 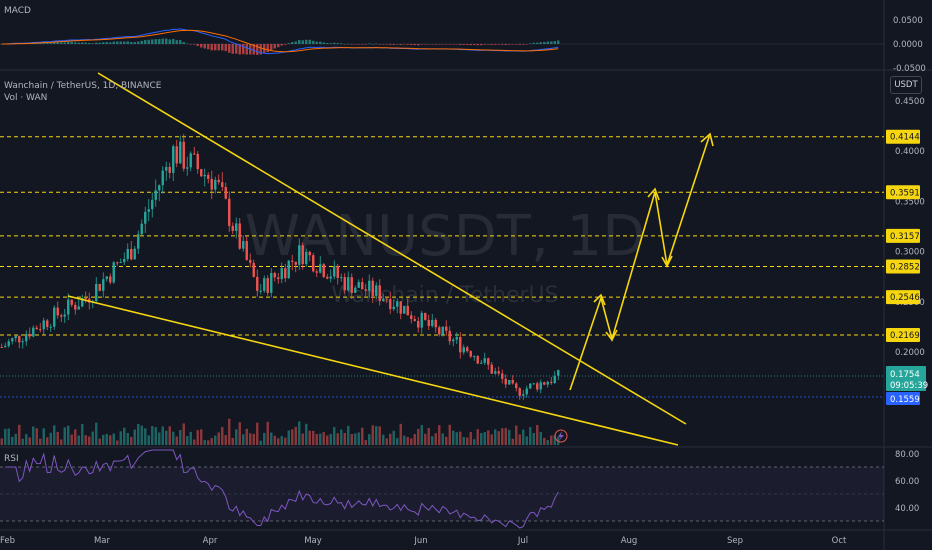 I want to click on current-price-label: 0.1754, so click(x=905, y=375).